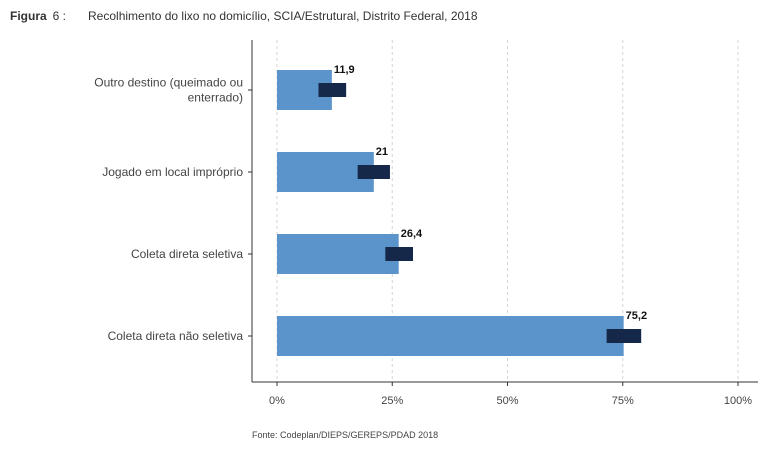 Image resolution: width=778 pixels, height=450 pixels. Describe the element at coordinates (382, 152) in the screenshot. I see `value-label-1: 21` at that location.